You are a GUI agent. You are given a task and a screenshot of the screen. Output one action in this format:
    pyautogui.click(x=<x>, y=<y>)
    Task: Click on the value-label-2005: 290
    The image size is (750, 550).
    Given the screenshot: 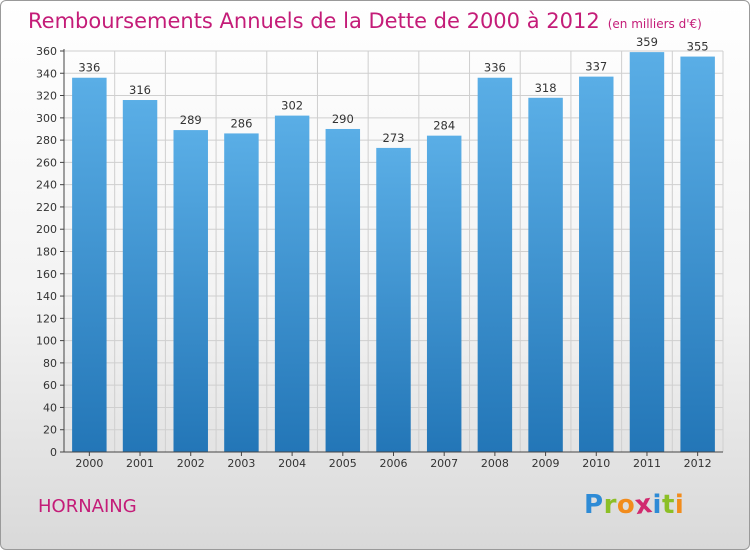 What is the action you would take?
    pyautogui.click(x=343, y=119)
    